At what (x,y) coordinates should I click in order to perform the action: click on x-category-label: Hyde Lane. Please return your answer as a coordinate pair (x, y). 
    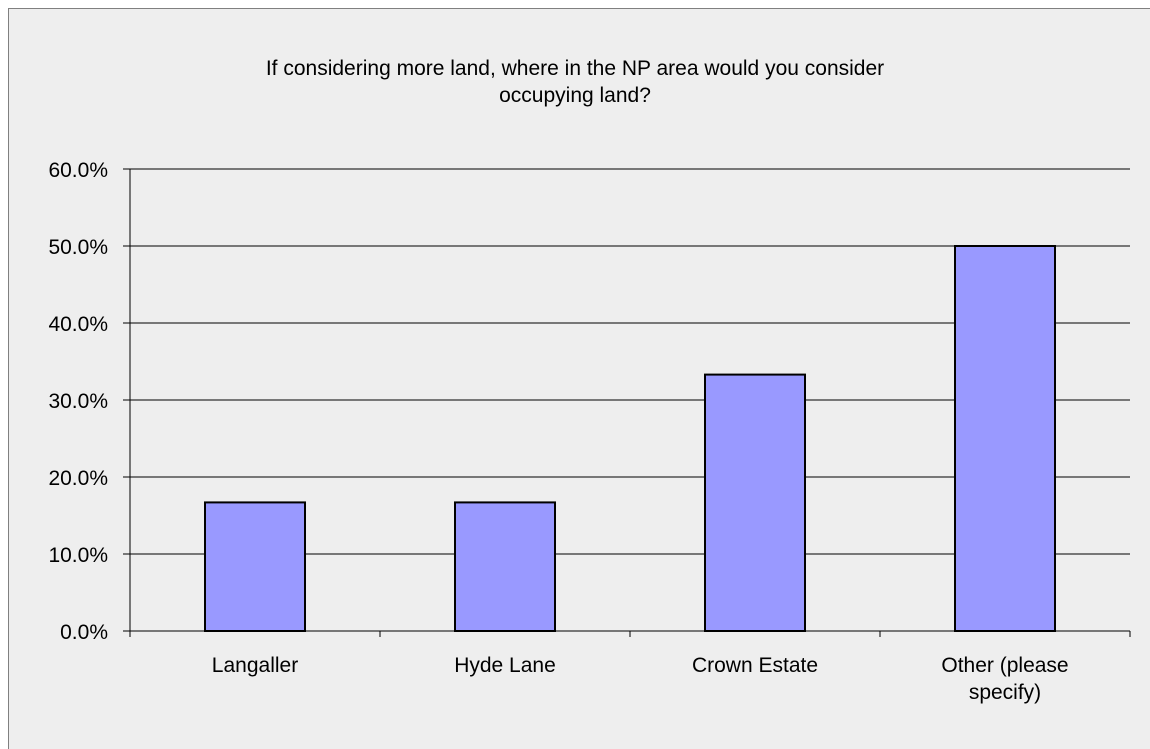
    Looking at the image, I should click on (505, 665).